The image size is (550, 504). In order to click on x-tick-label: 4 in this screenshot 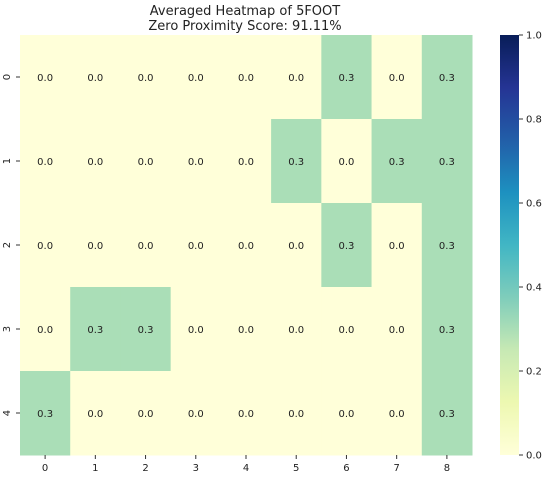, I will do `click(246, 468)`.